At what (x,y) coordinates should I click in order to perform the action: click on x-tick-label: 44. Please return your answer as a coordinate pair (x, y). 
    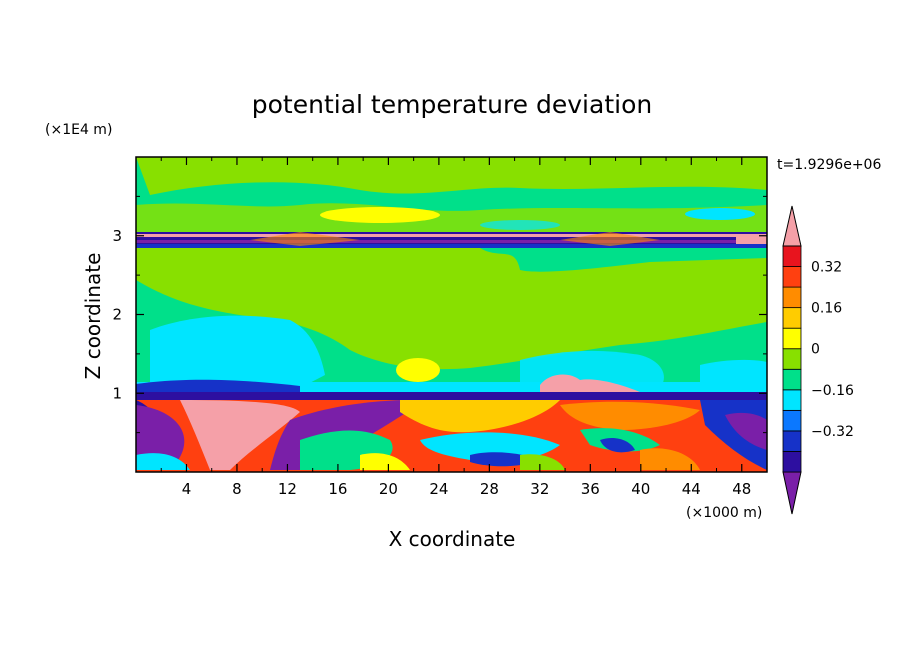
    Looking at the image, I should click on (691, 489).